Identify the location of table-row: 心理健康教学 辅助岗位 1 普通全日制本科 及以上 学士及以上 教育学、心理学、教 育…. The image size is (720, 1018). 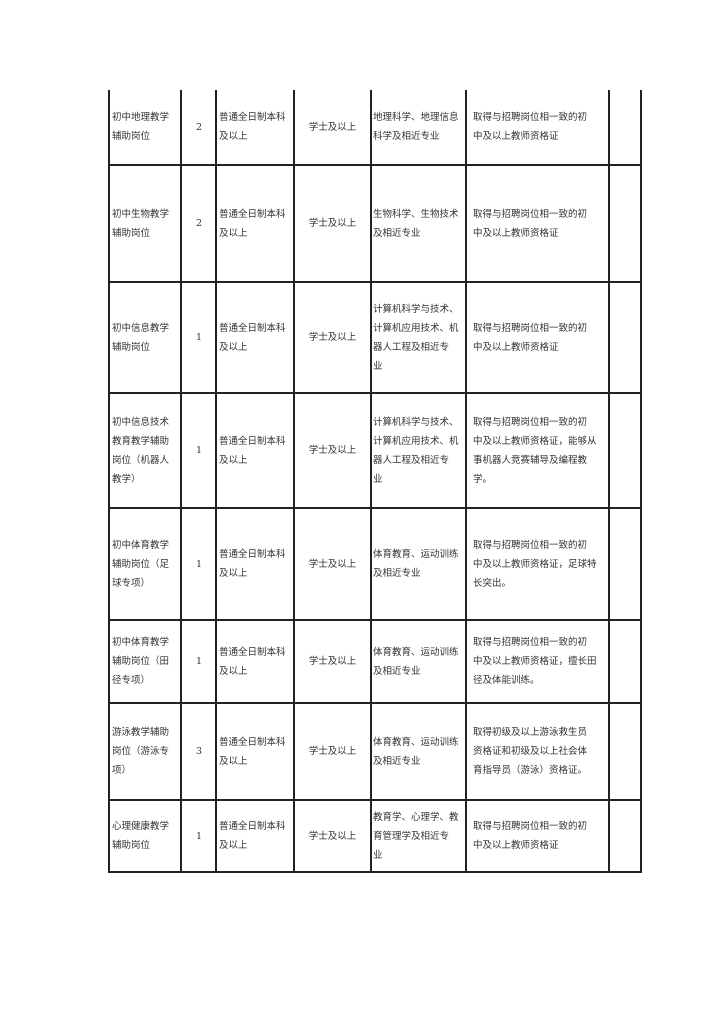
(375, 836).